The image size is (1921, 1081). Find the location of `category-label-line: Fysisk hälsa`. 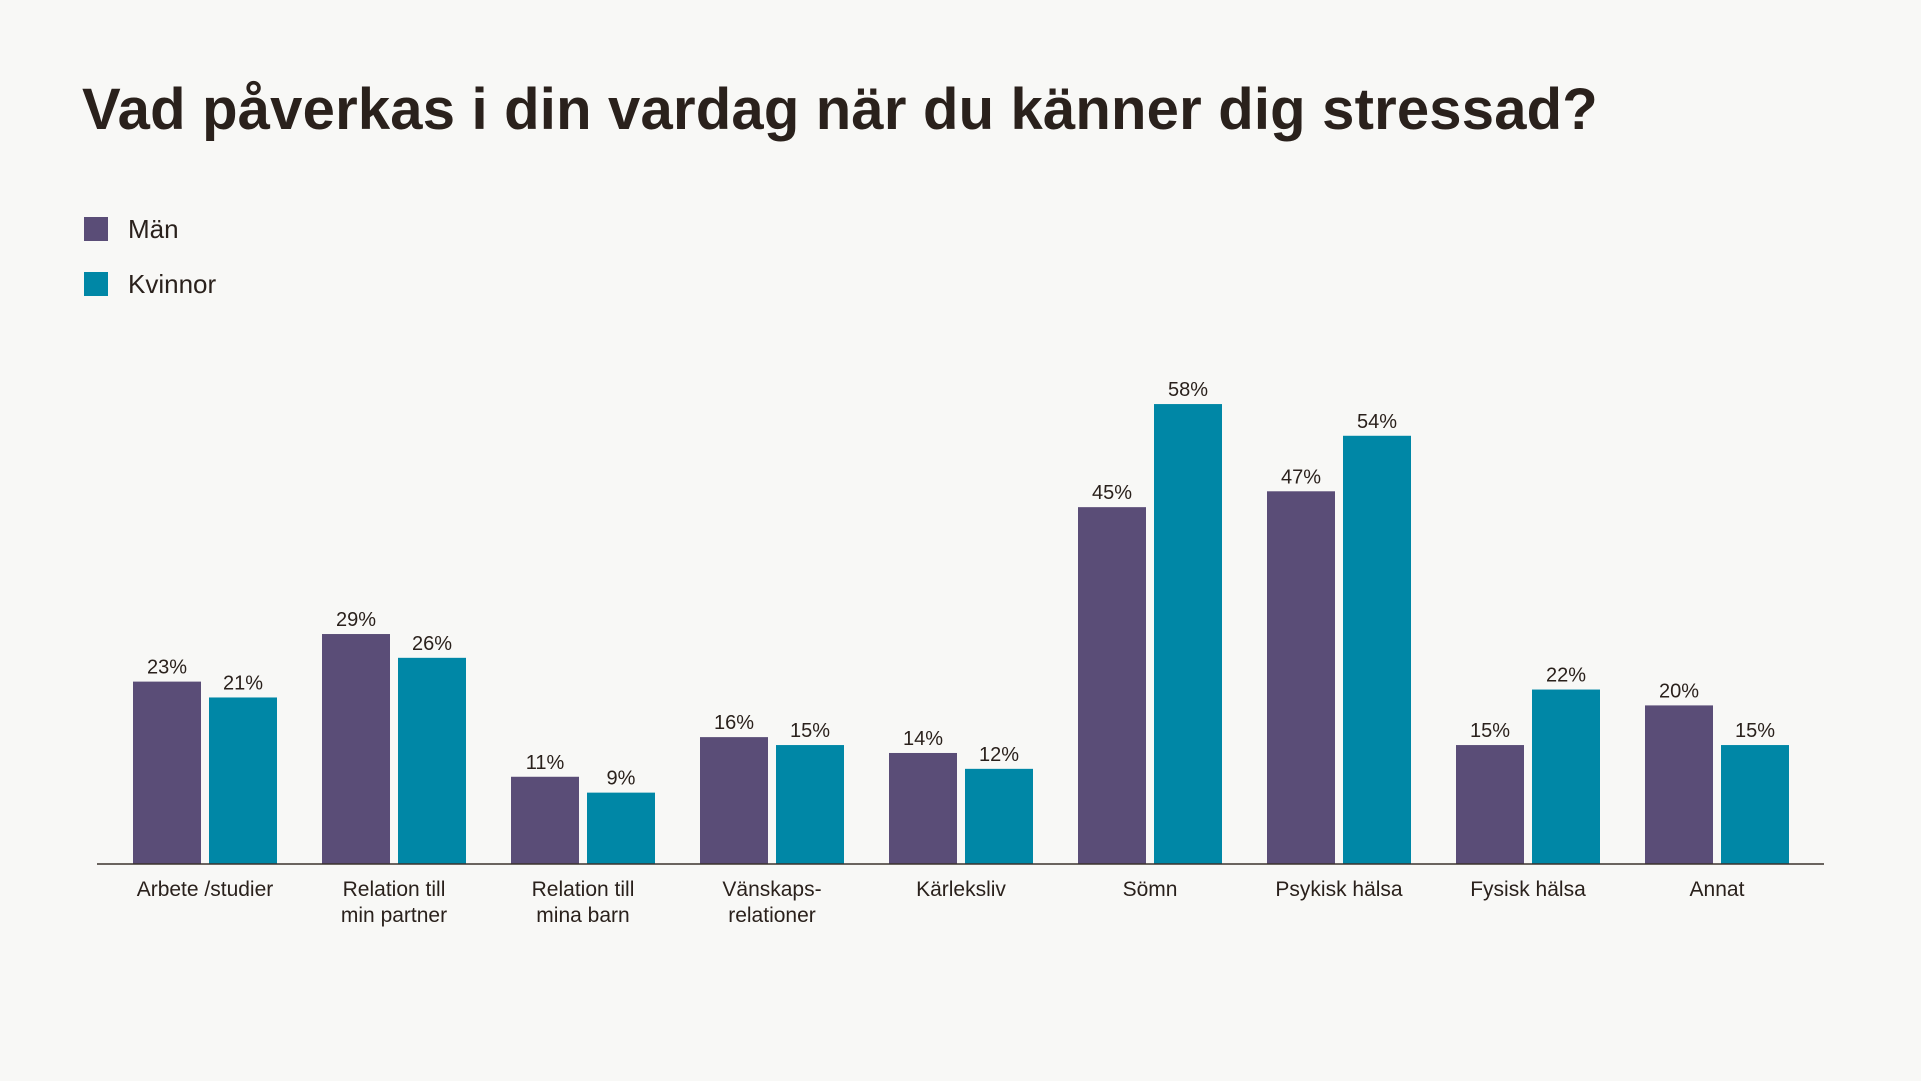

category-label-line: Fysisk hälsa is located at coordinates (1528, 889).